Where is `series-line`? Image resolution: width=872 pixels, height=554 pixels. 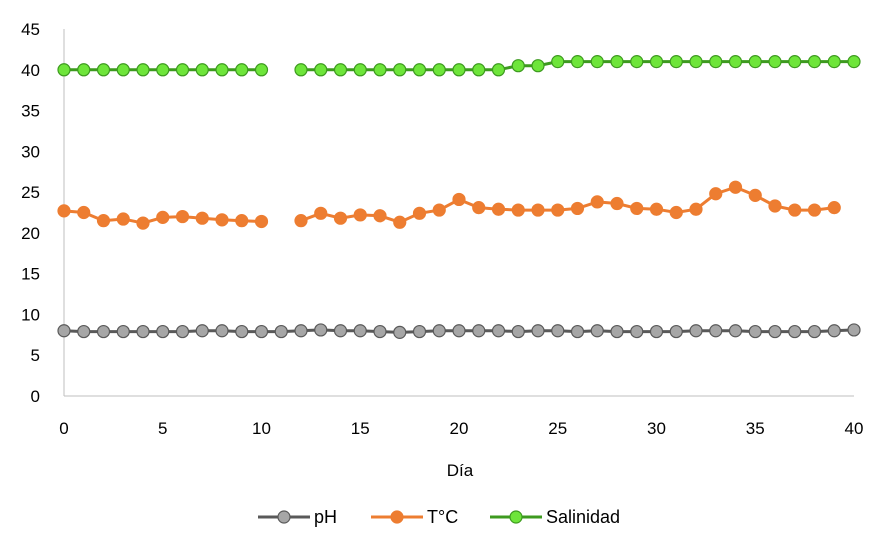 series-line is located at coordinates (567, 204).